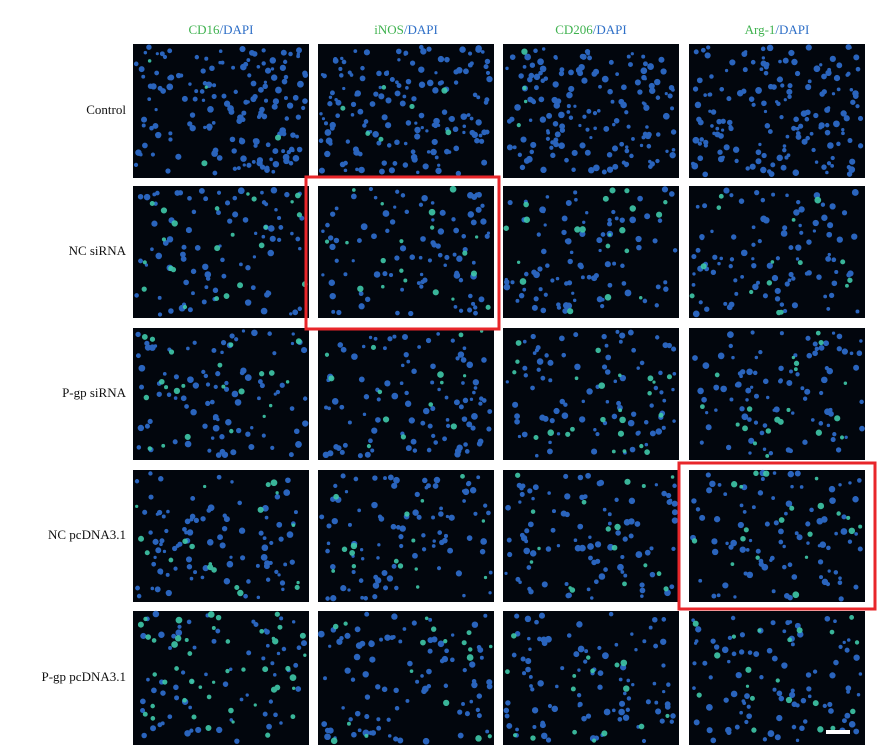 This screenshot has width=896, height=754. I want to click on marker-label: CD16, so click(204, 29).